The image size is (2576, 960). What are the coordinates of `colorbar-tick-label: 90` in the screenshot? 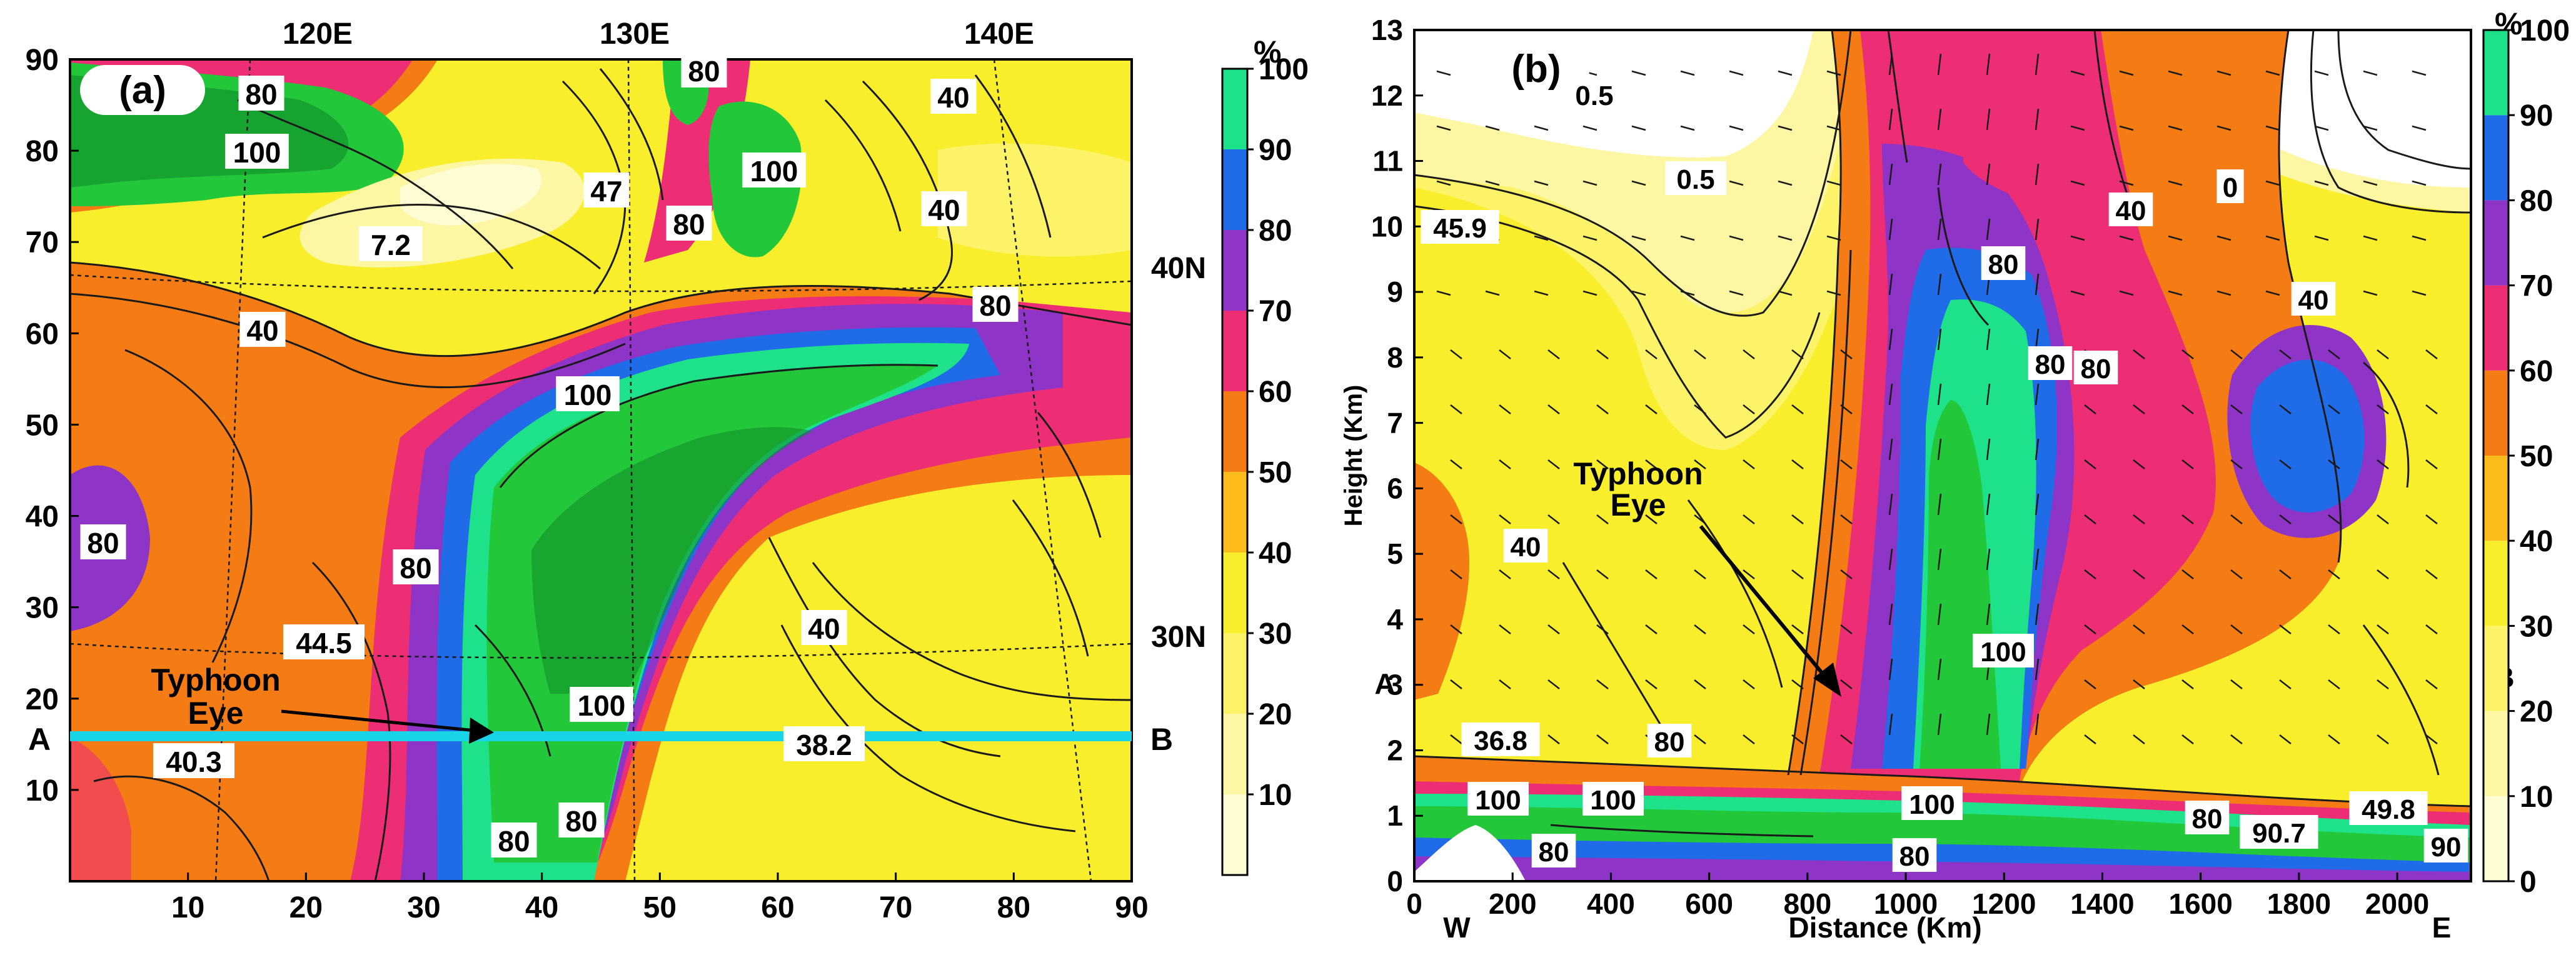 It's located at (1275, 150).